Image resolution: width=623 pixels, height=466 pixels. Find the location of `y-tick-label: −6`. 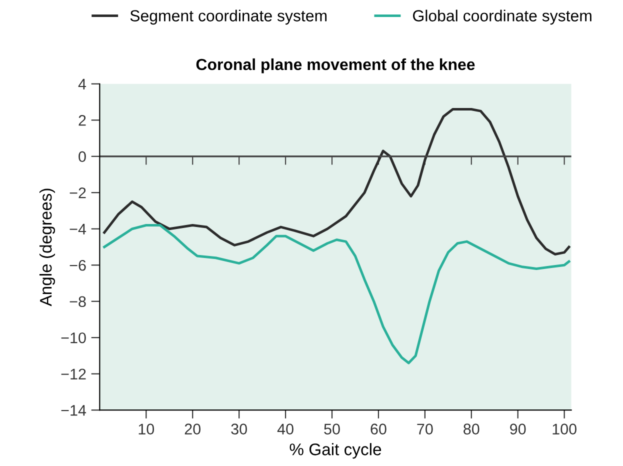

y-tick-label: −6 is located at coordinates (78, 265).